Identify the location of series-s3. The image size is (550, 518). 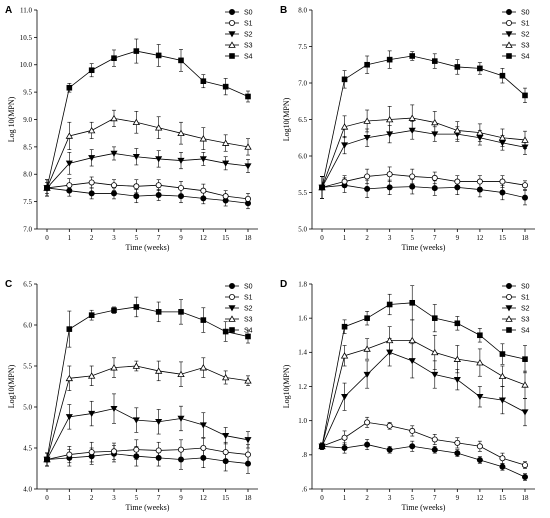
(423, 151).